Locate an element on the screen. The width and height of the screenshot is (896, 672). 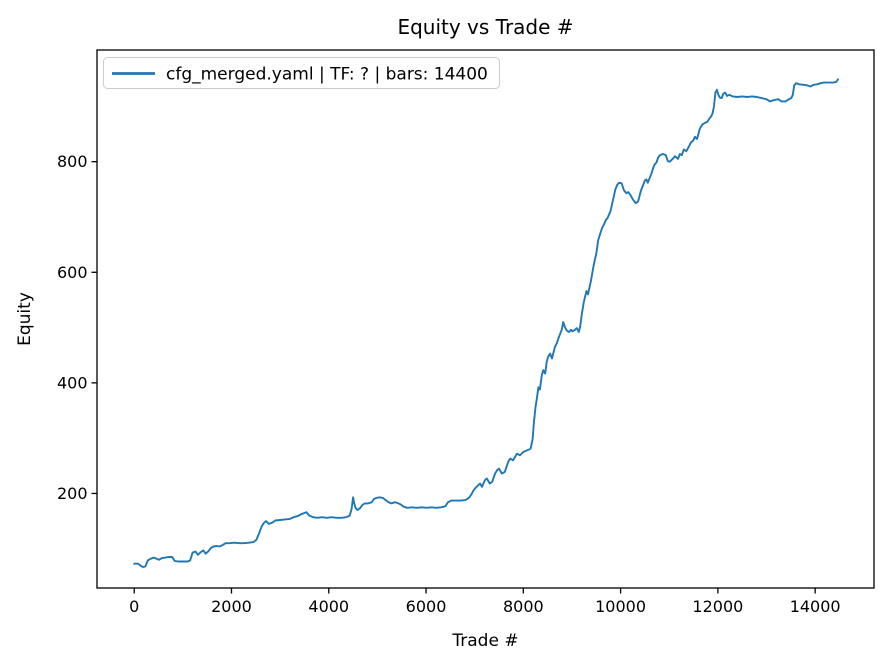
y-tick-label: 800 is located at coordinates (72, 161).